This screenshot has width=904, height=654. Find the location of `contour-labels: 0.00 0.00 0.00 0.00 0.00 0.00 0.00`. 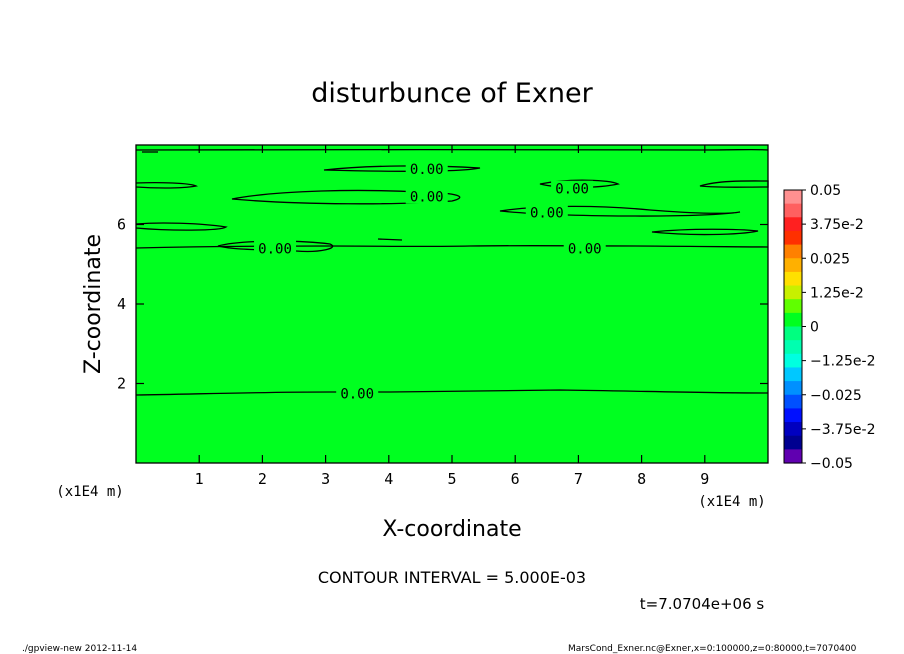

contour-labels: 0.00 0.00 0.00 0.00 0.00 0.00 0.00 is located at coordinates (430, 281).